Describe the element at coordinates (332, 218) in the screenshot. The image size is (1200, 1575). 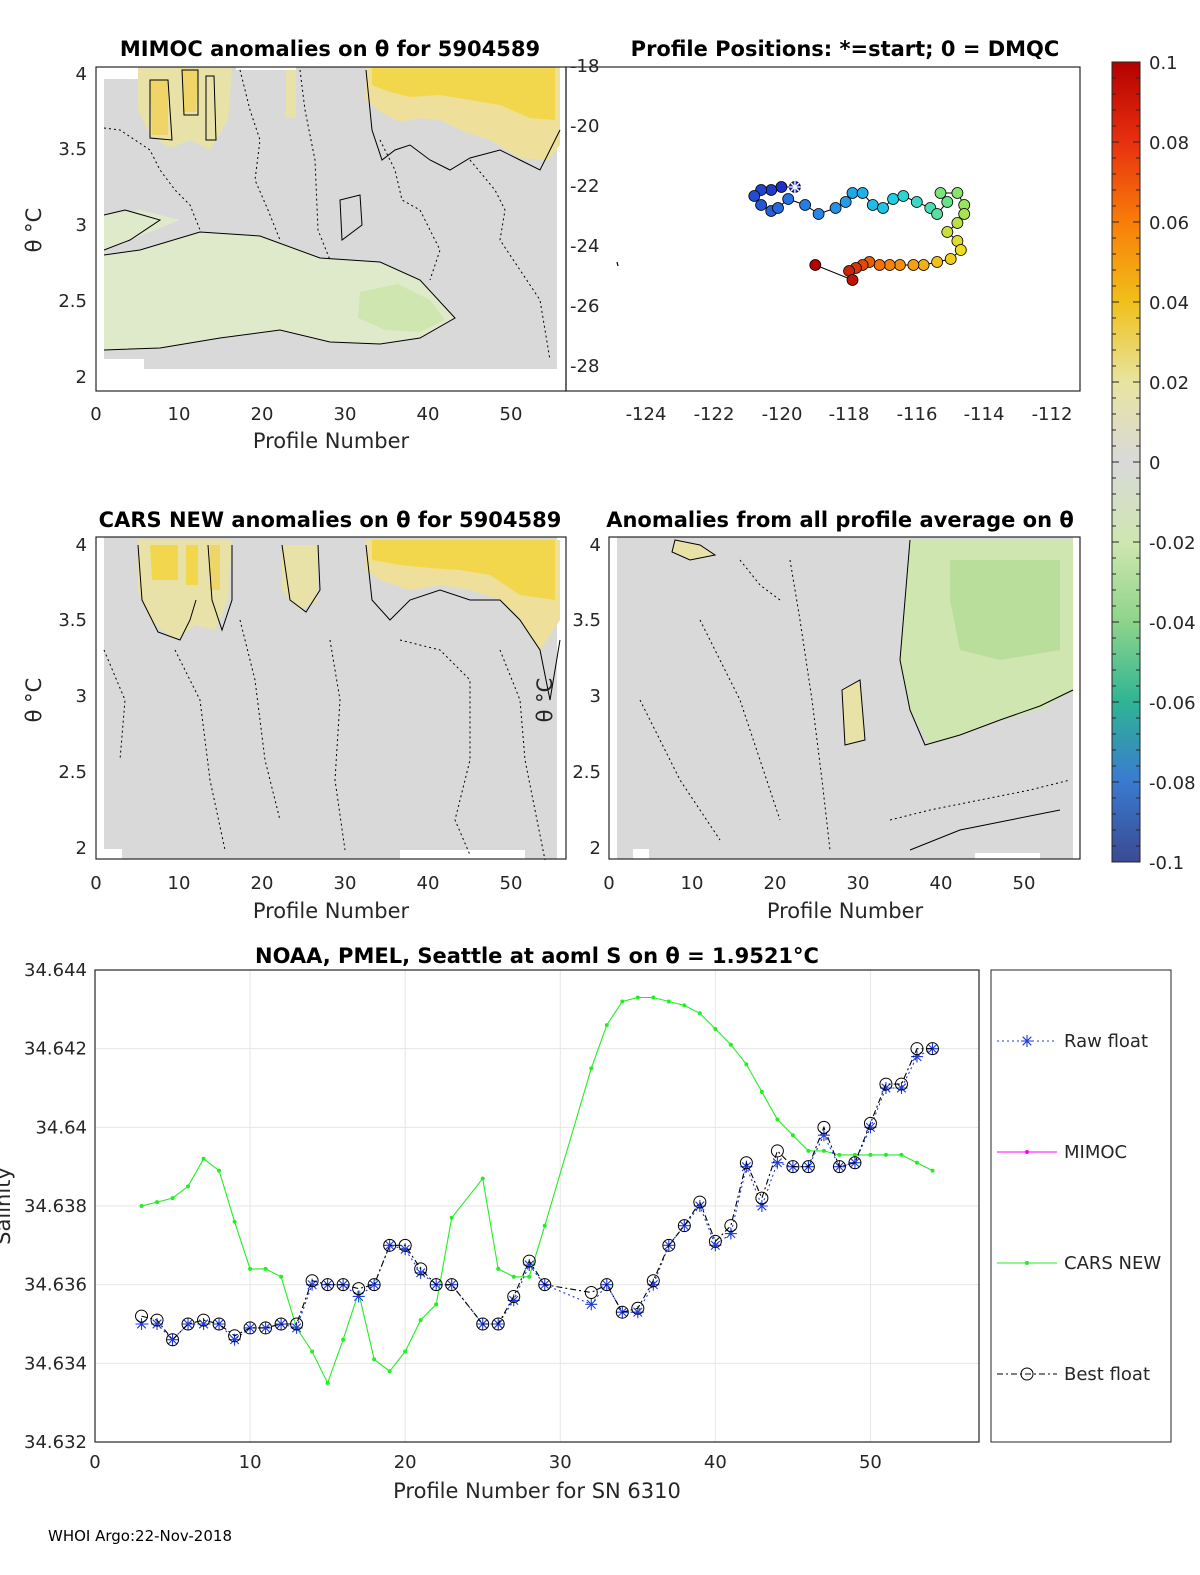
I see `mimoc-field` at that location.